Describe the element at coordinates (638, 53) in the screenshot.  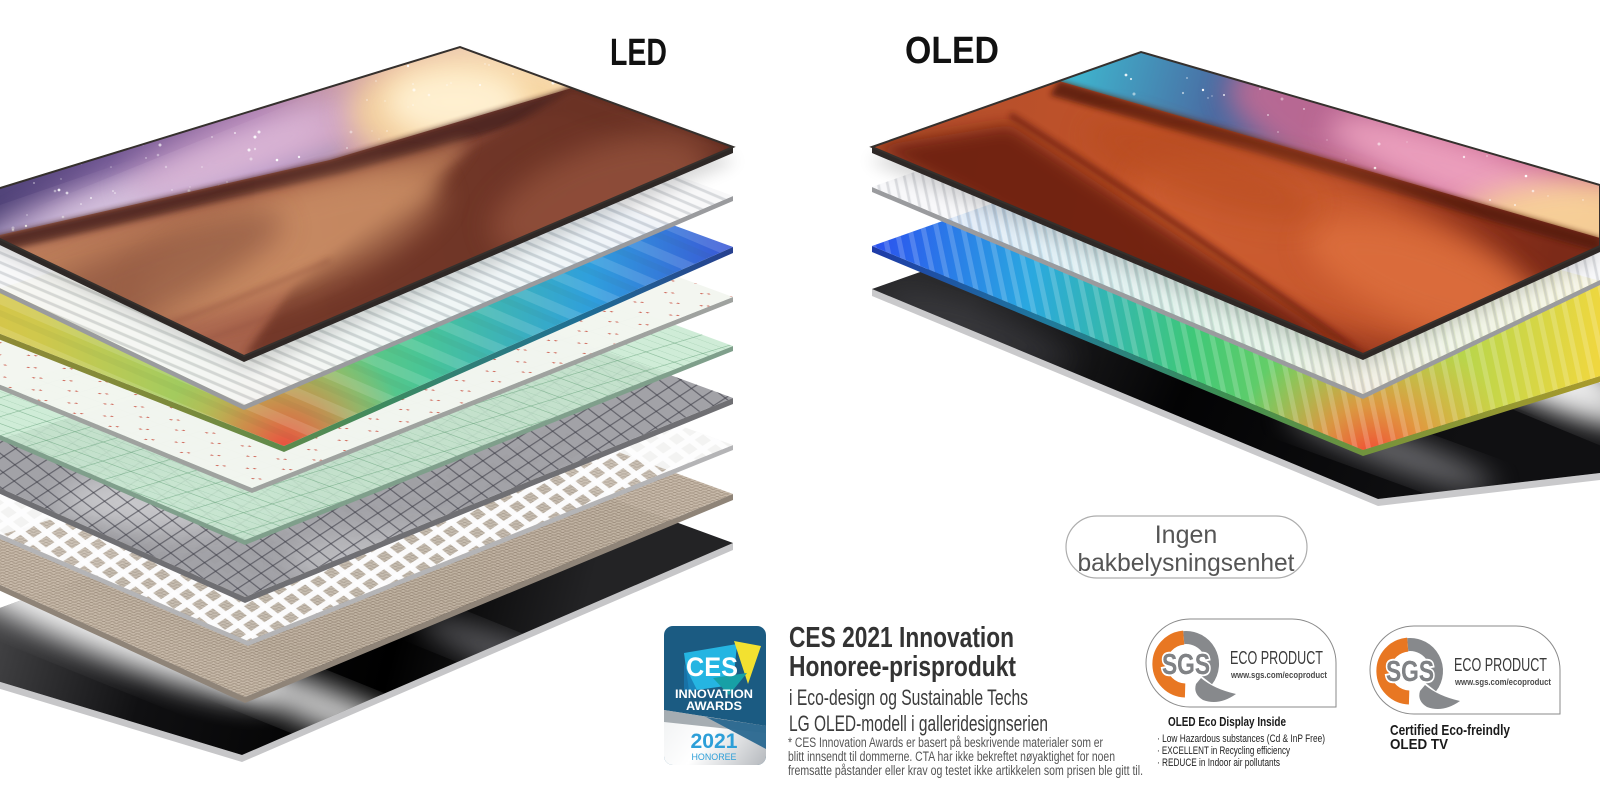
I see `svg-text: LED` at that location.